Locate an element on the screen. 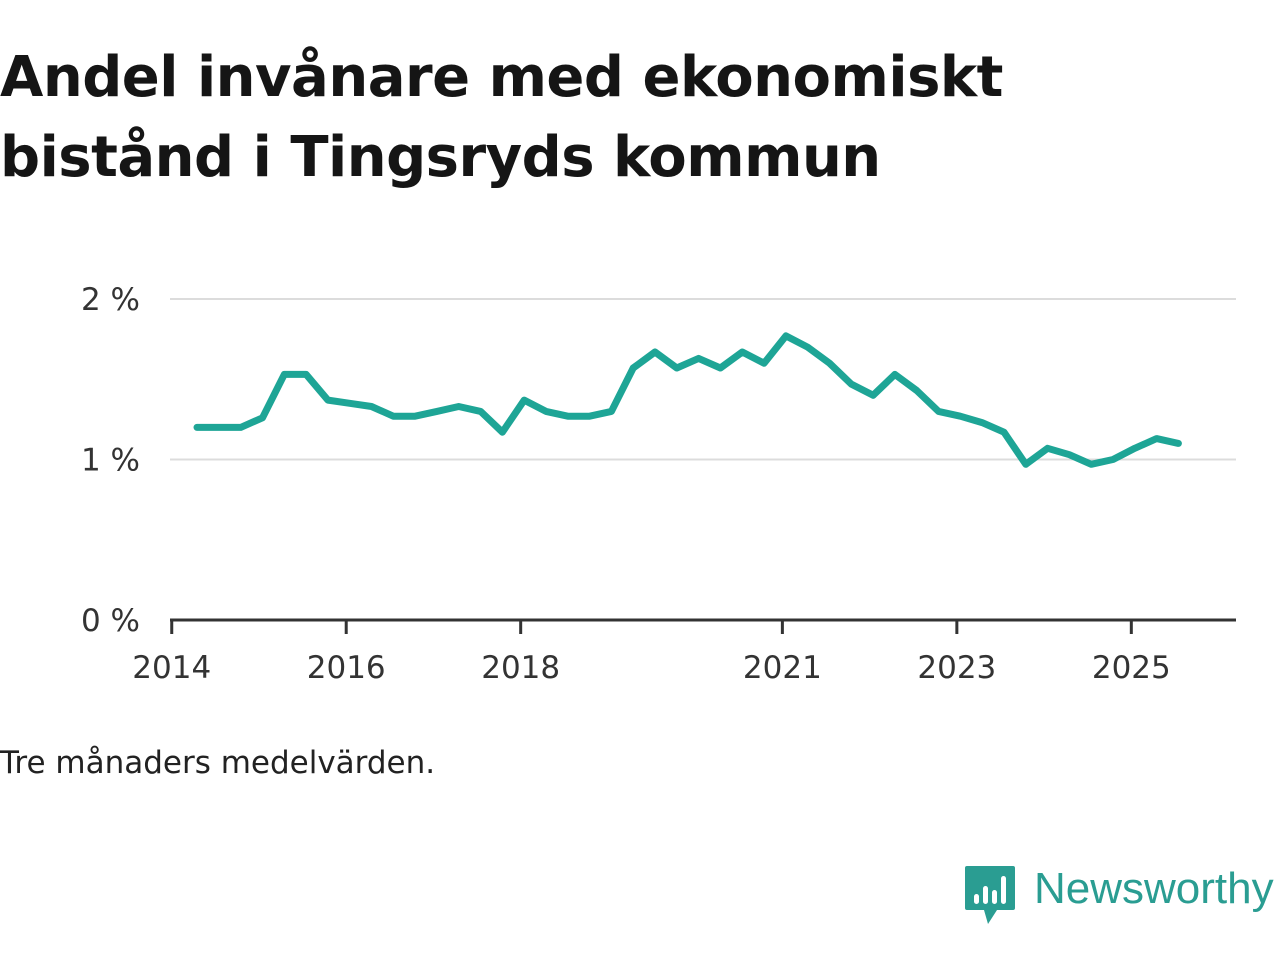 This screenshot has width=1280, height=960. x-tick-label-5: 2025 is located at coordinates (1131, 668).